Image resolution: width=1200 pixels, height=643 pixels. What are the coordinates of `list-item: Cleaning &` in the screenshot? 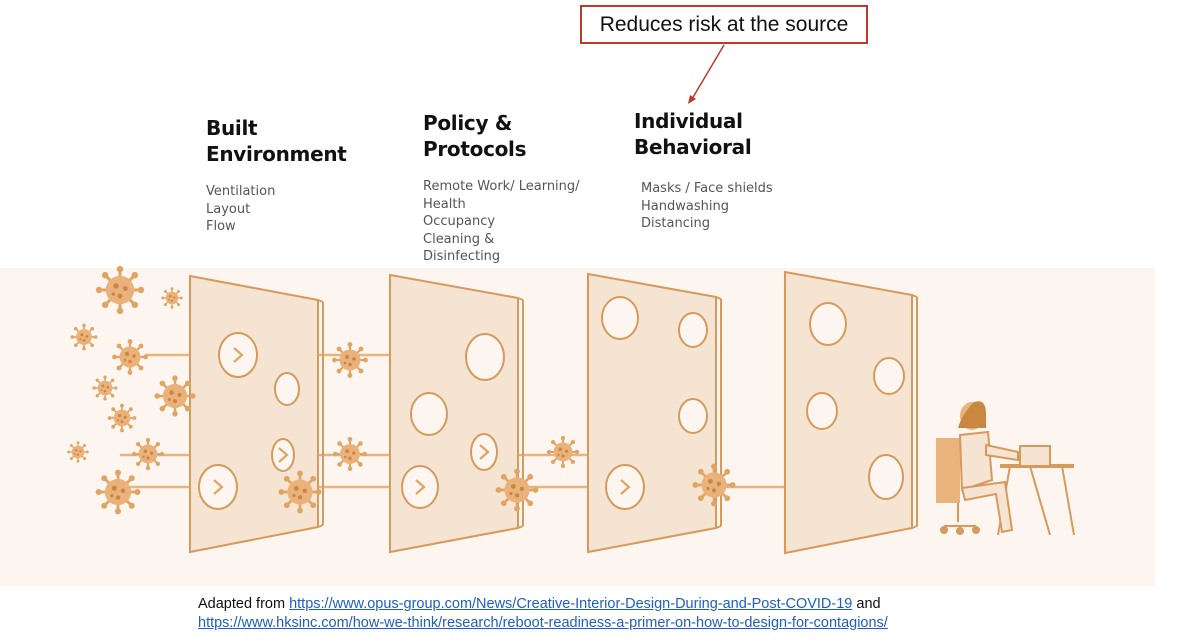 It's located at (459, 239).